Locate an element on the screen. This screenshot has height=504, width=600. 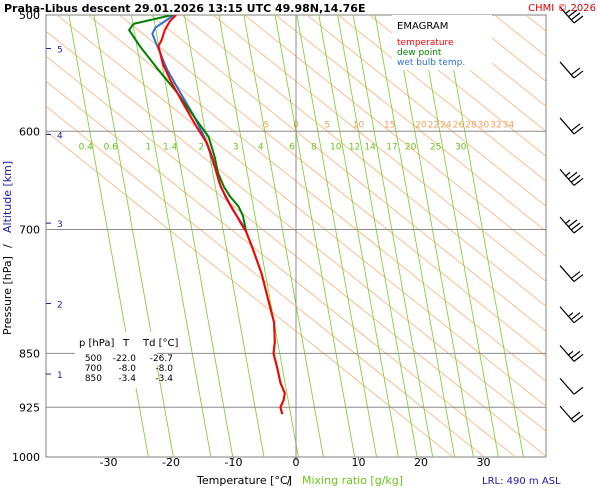
temperature-tick-label: -20 is located at coordinates (171, 462).